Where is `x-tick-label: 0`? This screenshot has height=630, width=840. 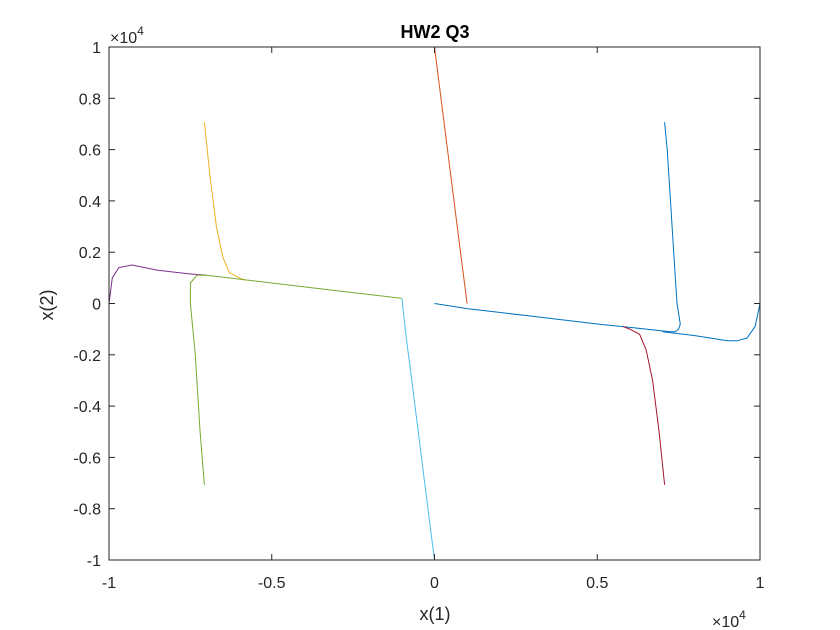
x-tick-label: 0 is located at coordinates (434, 583).